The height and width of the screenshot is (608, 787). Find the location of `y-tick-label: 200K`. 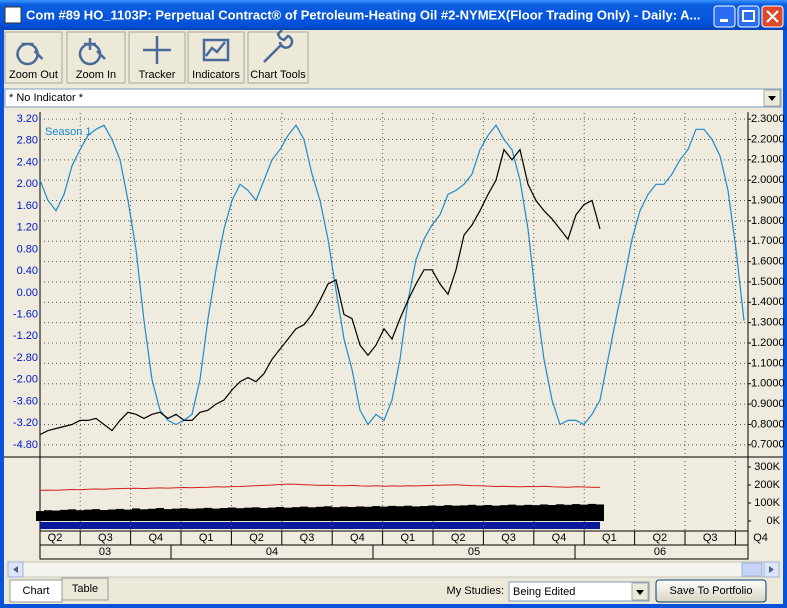

y-tick-label: 200K is located at coordinates (767, 485).